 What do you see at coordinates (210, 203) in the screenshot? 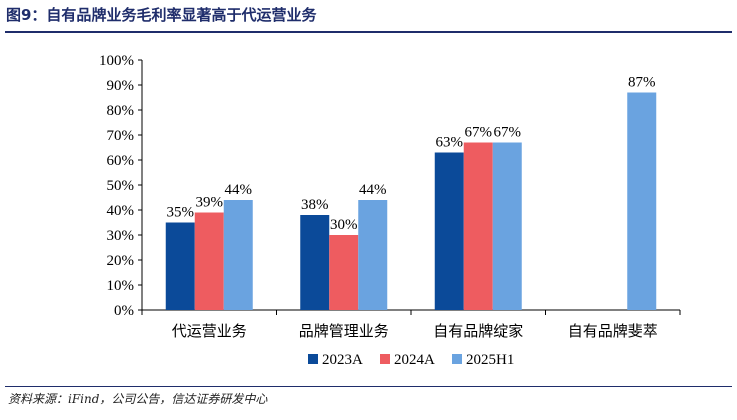
I see `data-label: 39%` at bounding box center [210, 203].